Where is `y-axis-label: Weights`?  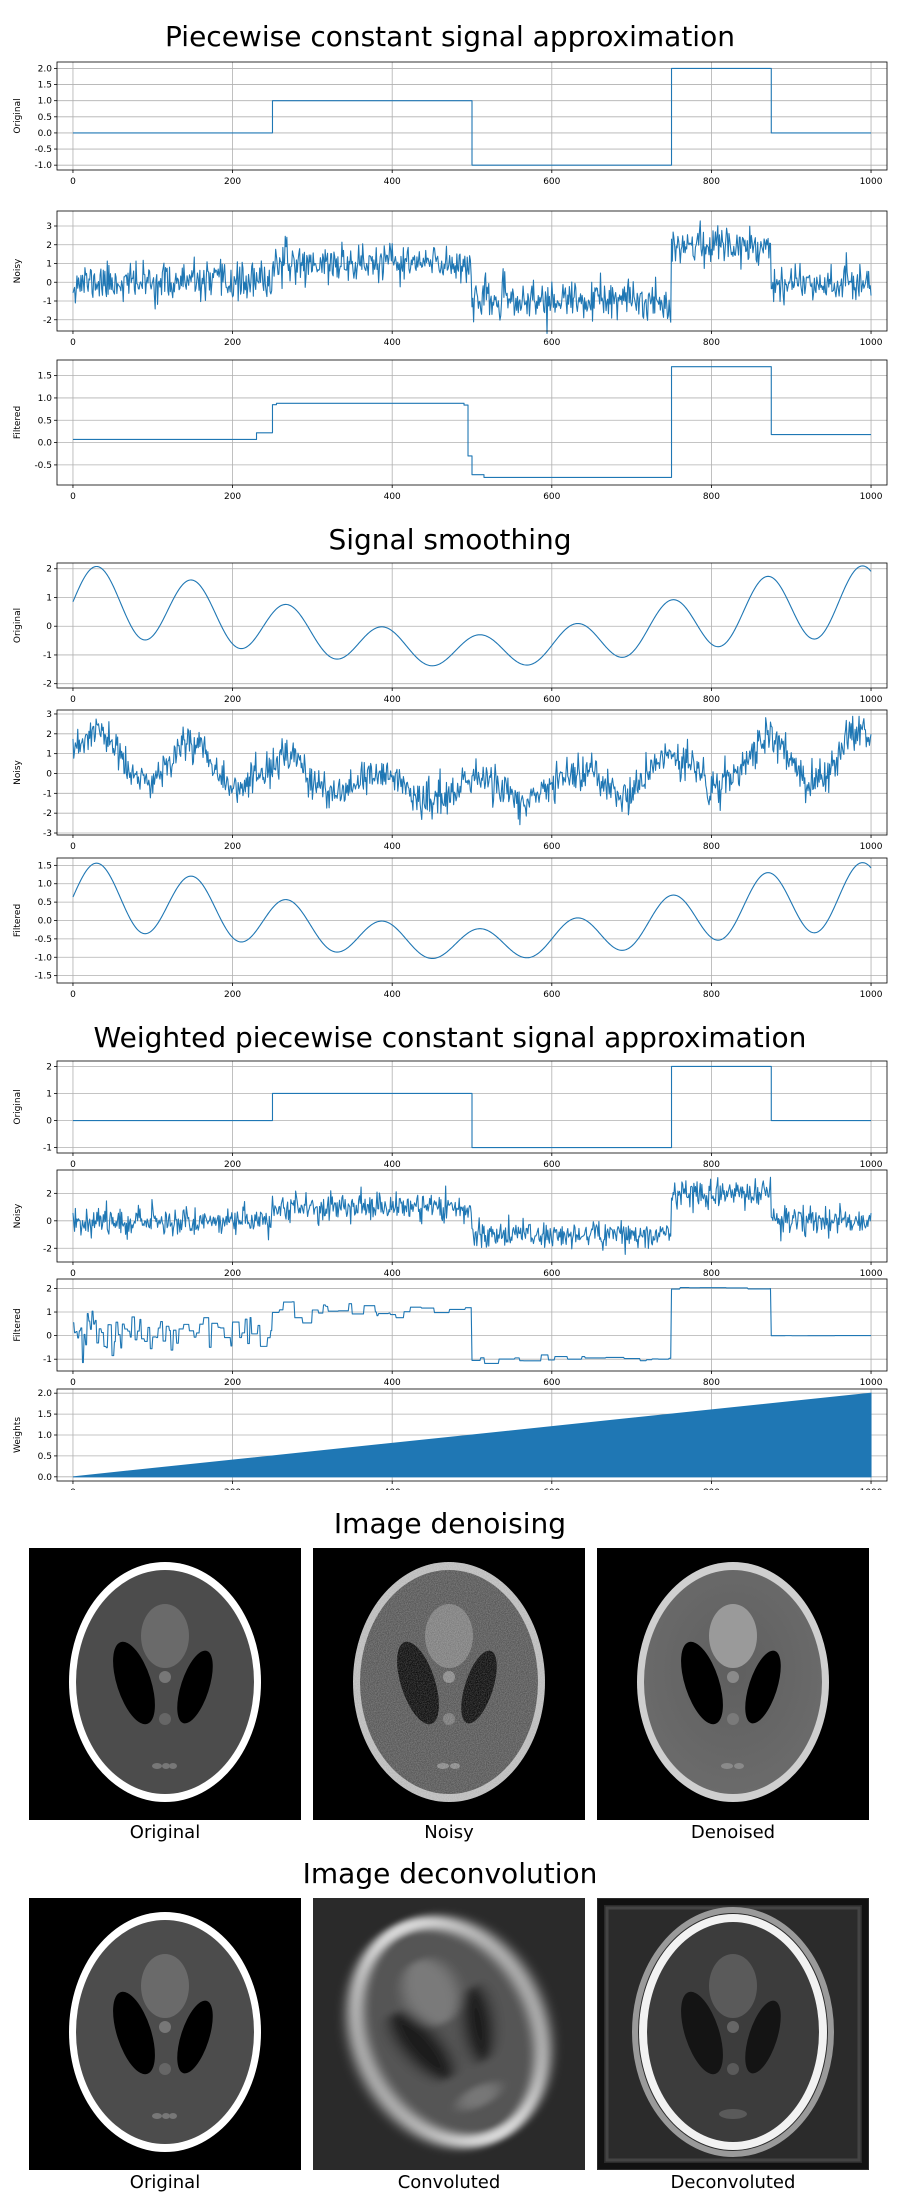
y-axis-label: Weights is located at coordinates (18, 1435).